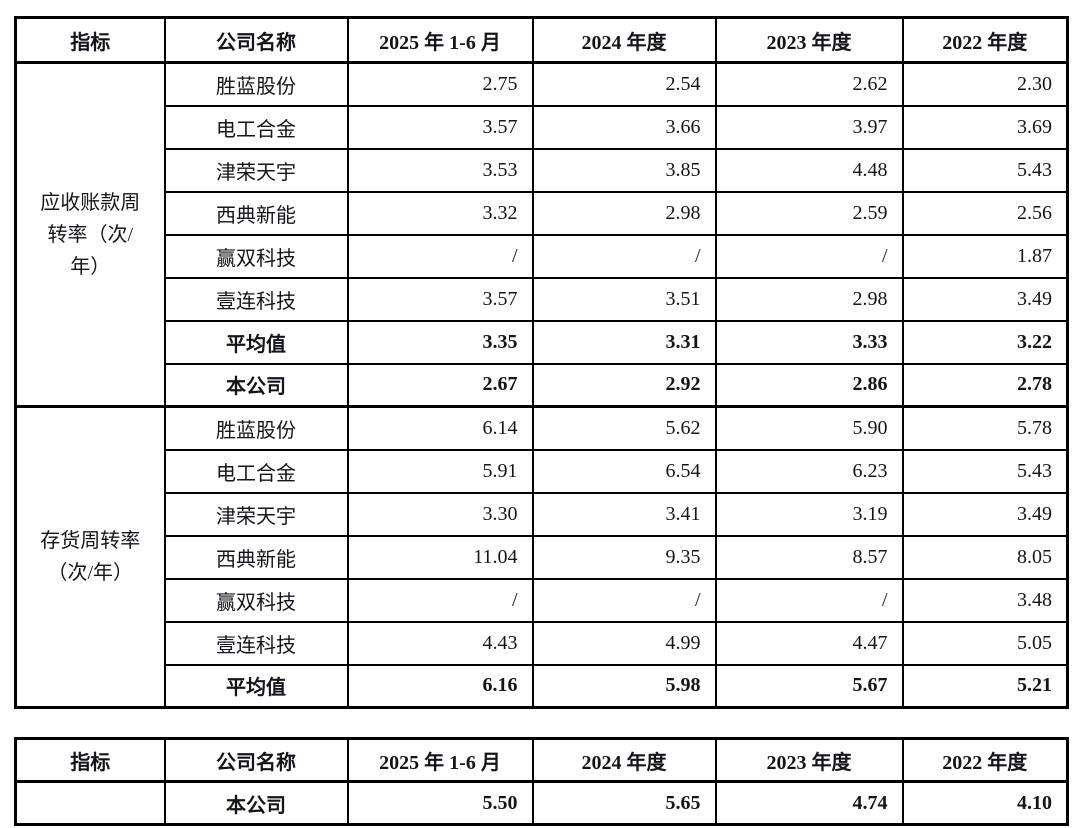  I want to click on value-cell: 5.62, so click(624, 428).